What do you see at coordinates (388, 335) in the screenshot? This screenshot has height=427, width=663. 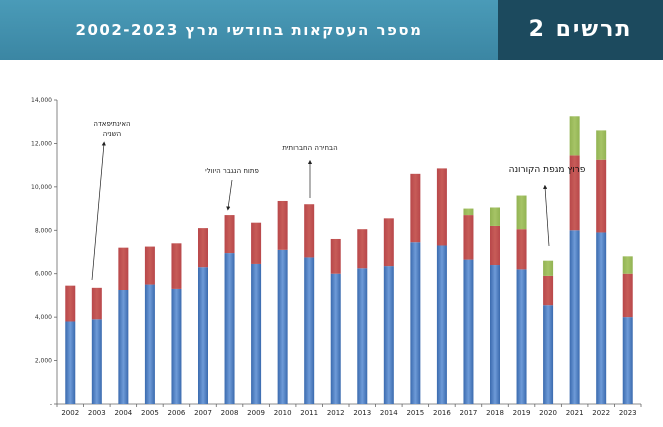 I see `bar-series-1-2014` at bounding box center [388, 335].